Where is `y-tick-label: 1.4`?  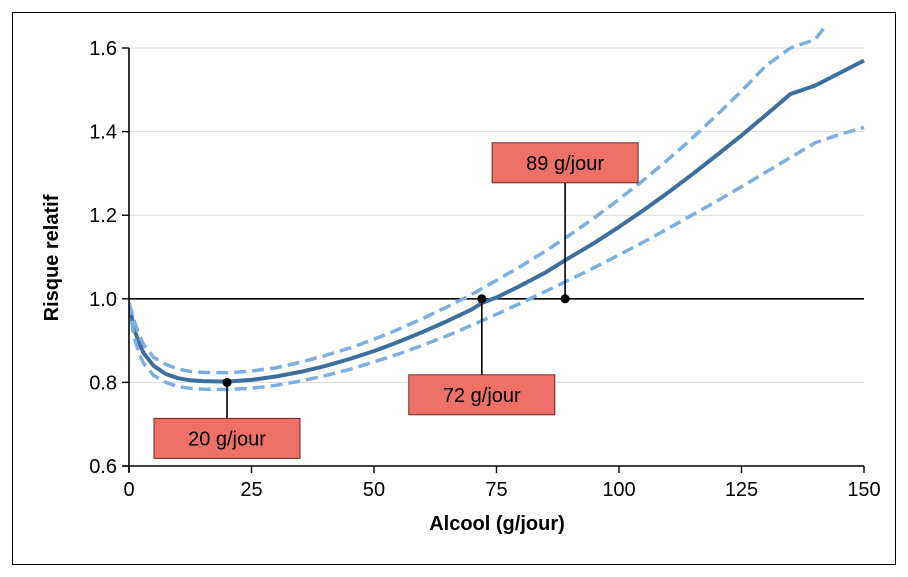
y-tick-label: 1.4 is located at coordinates (103, 133).